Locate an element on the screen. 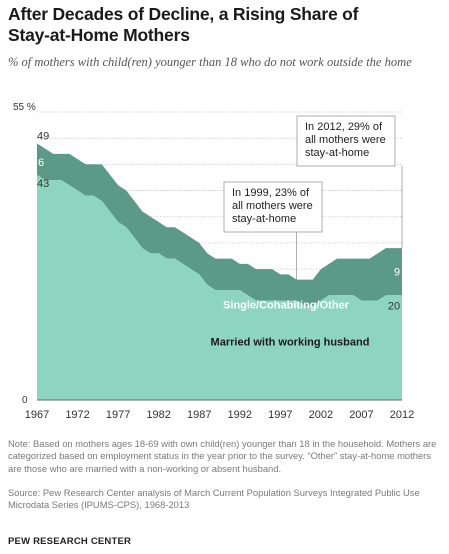  end-label-married: 20 is located at coordinates (394, 306).